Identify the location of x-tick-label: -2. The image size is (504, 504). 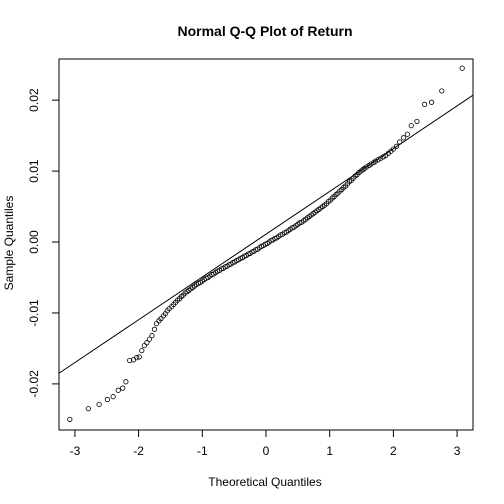
(138, 451).